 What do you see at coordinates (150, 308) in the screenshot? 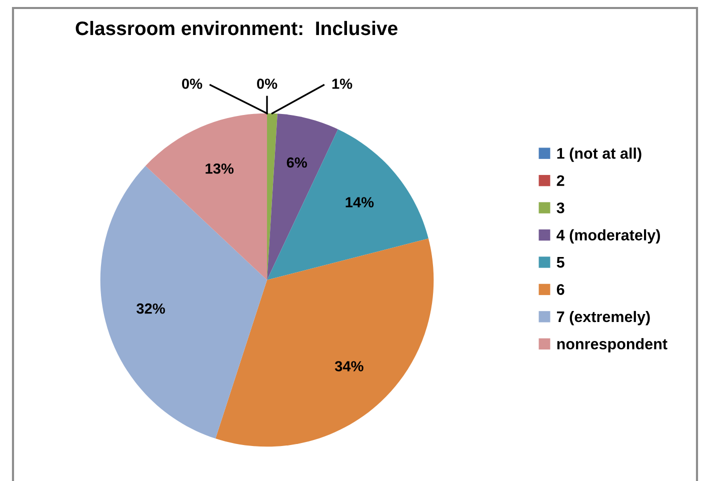
I see `data-label: 32%` at bounding box center [150, 308].